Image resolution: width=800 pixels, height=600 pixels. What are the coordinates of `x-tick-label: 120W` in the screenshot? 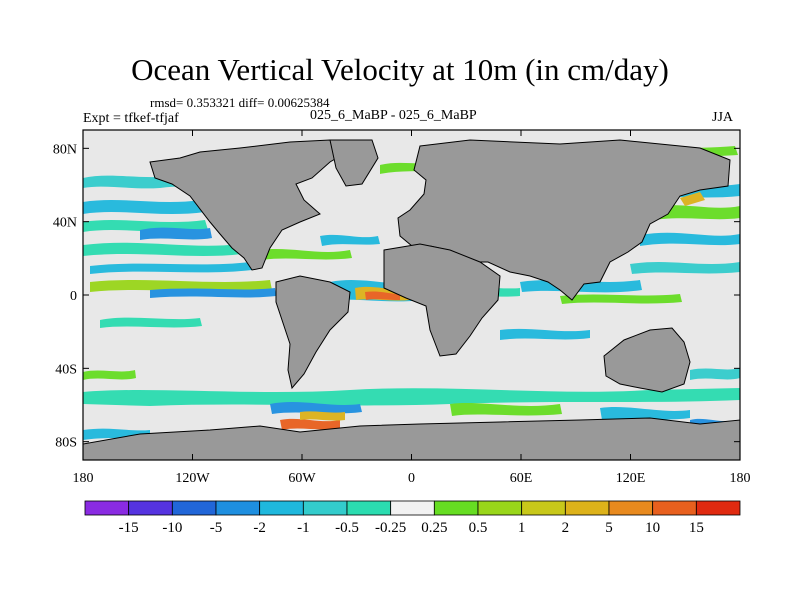 It's located at (192, 478).